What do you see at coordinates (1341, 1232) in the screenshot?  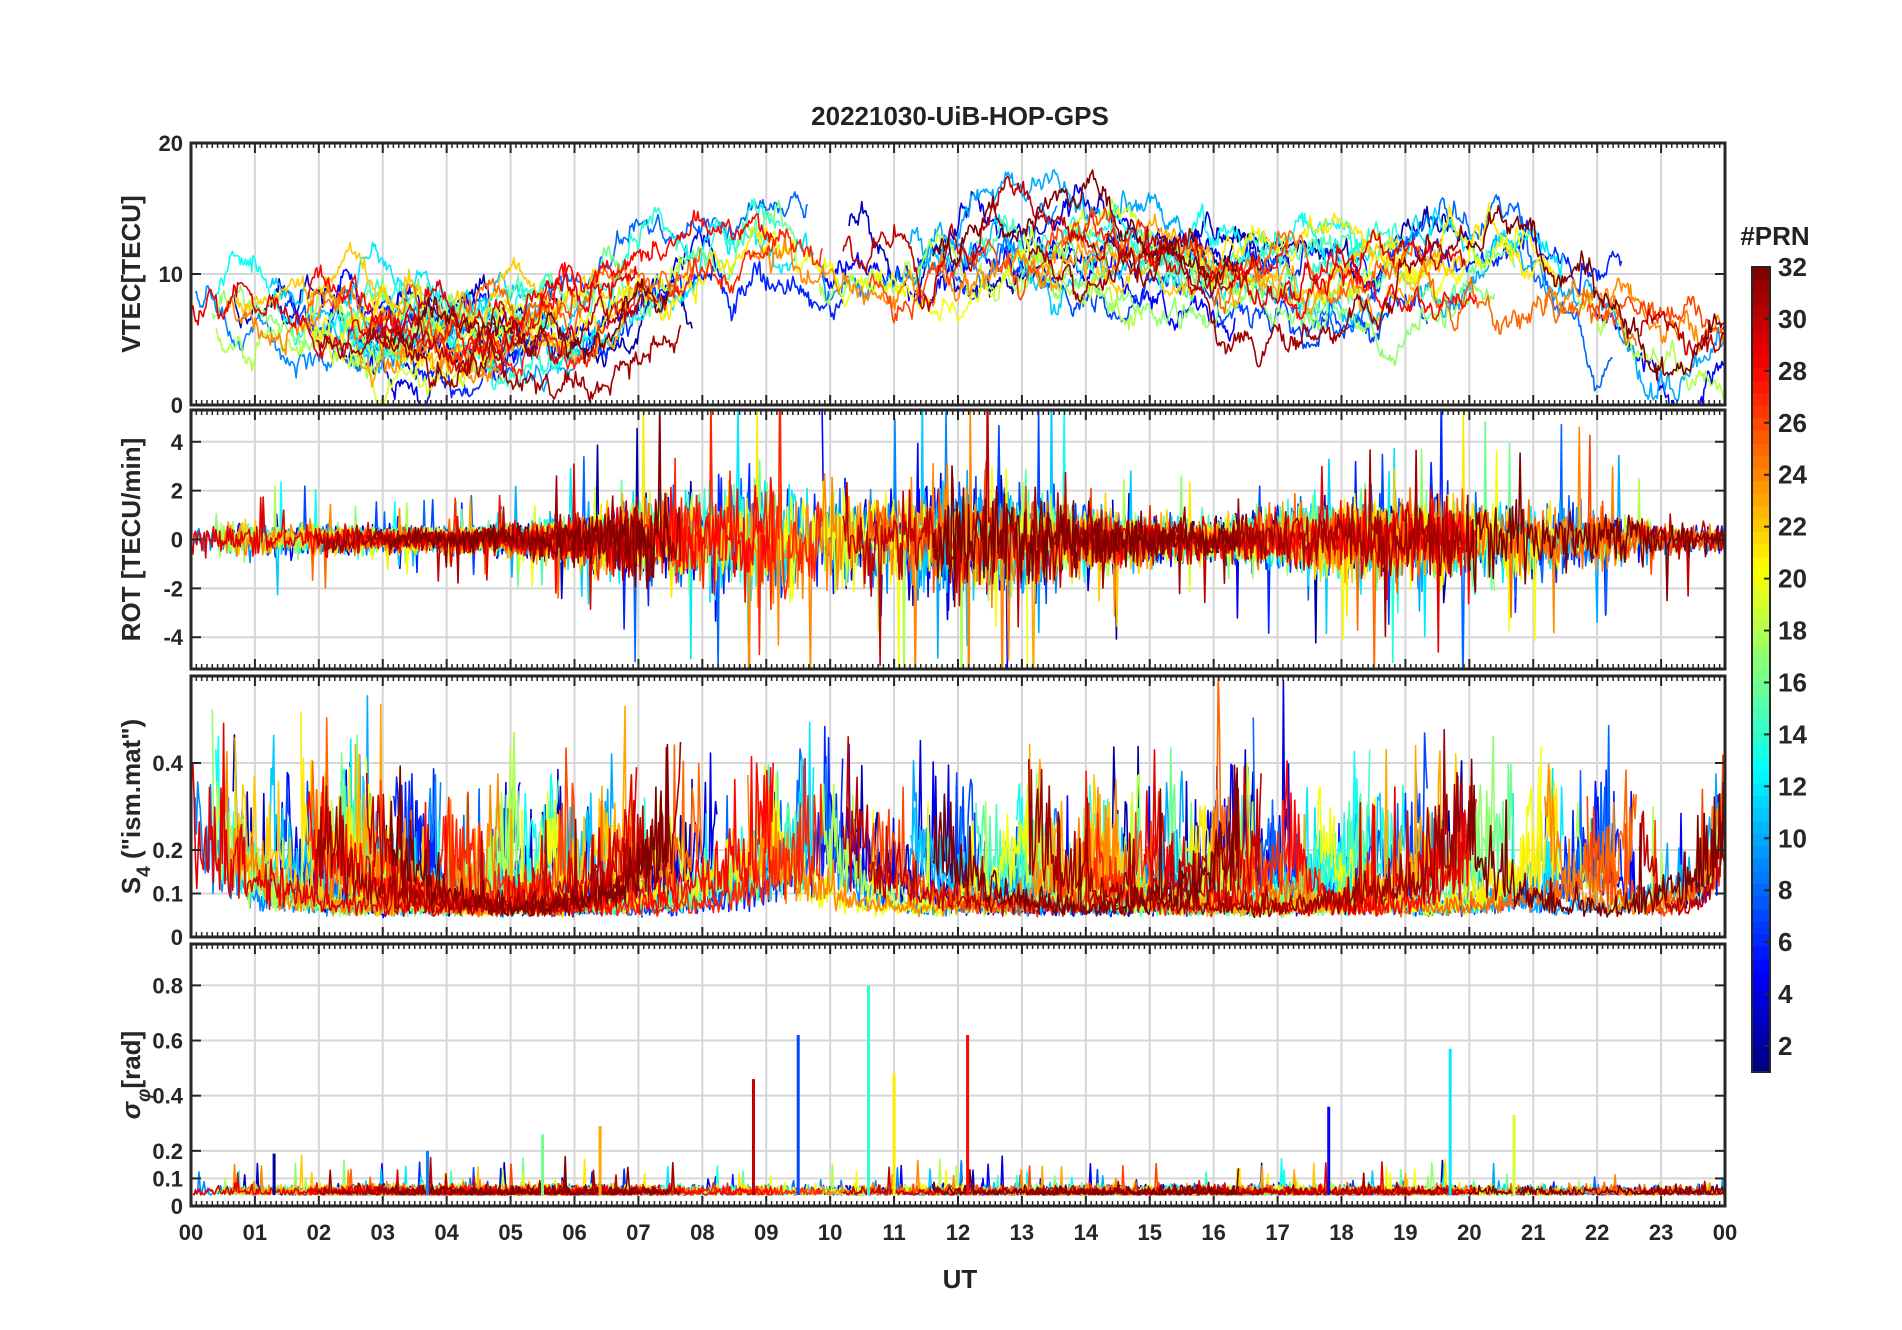 I see `x-tick-label: 18` at bounding box center [1341, 1232].